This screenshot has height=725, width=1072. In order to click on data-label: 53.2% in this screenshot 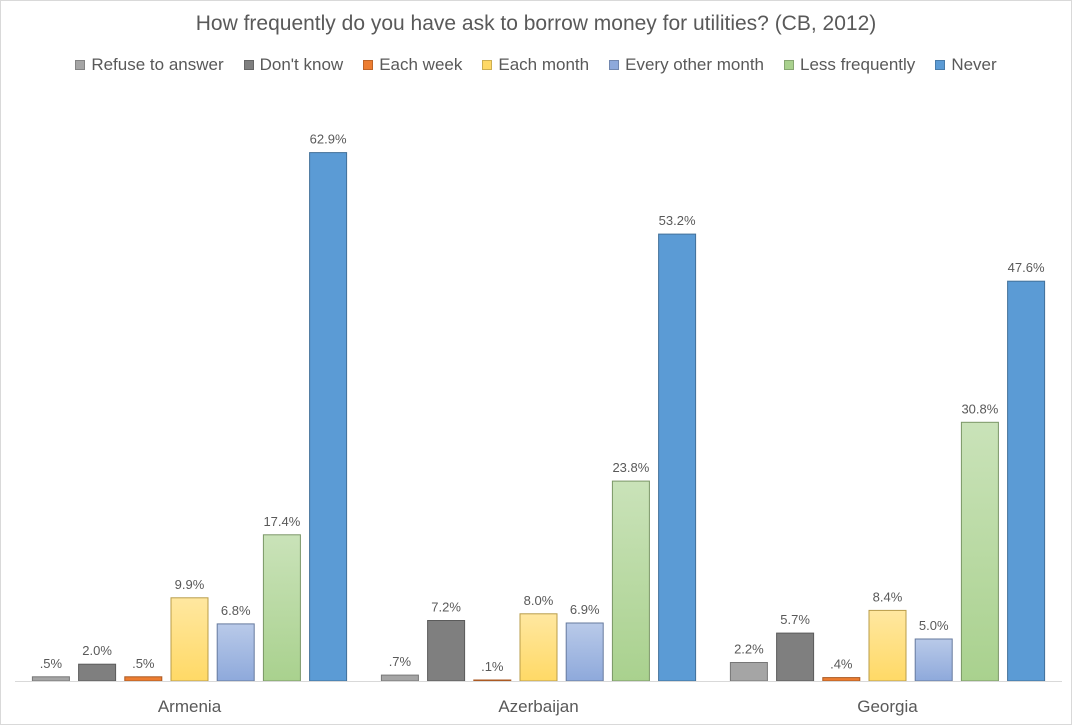, I will do `click(677, 220)`.